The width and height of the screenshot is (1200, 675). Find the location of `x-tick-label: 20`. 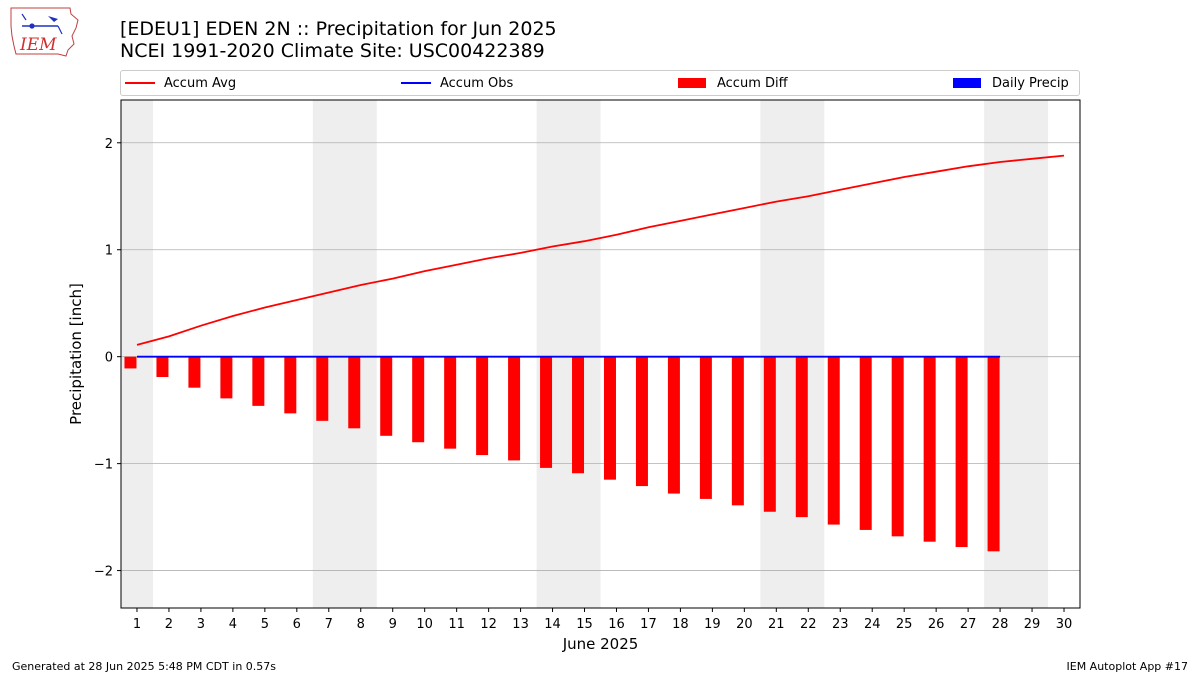

x-tick-label: 20 is located at coordinates (744, 624).